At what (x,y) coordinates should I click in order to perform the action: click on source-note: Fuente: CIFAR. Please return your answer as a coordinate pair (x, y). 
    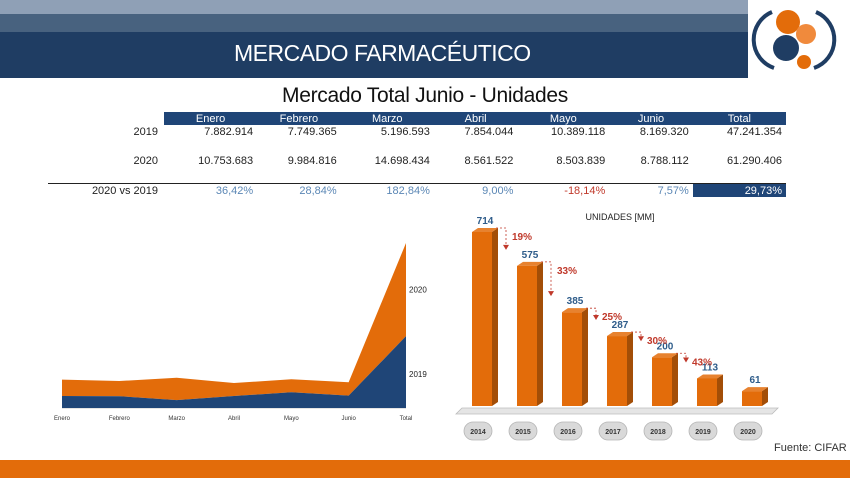
    Looking at the image, I should click on (810, 448).